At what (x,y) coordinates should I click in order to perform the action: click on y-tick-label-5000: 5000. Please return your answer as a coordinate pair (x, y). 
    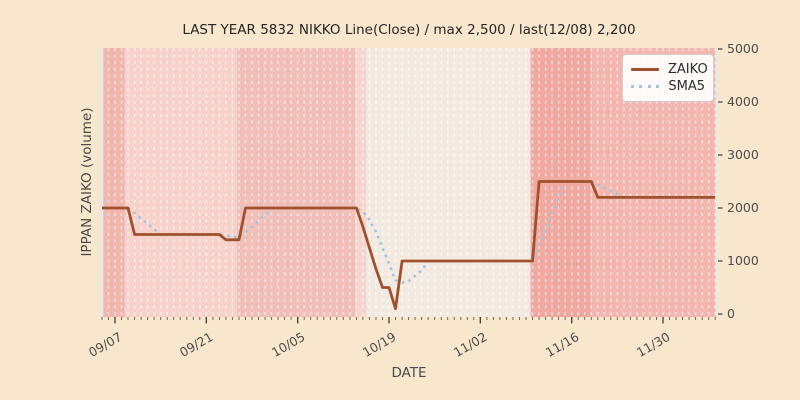
    Looking at the image, I should click on (743, 48).